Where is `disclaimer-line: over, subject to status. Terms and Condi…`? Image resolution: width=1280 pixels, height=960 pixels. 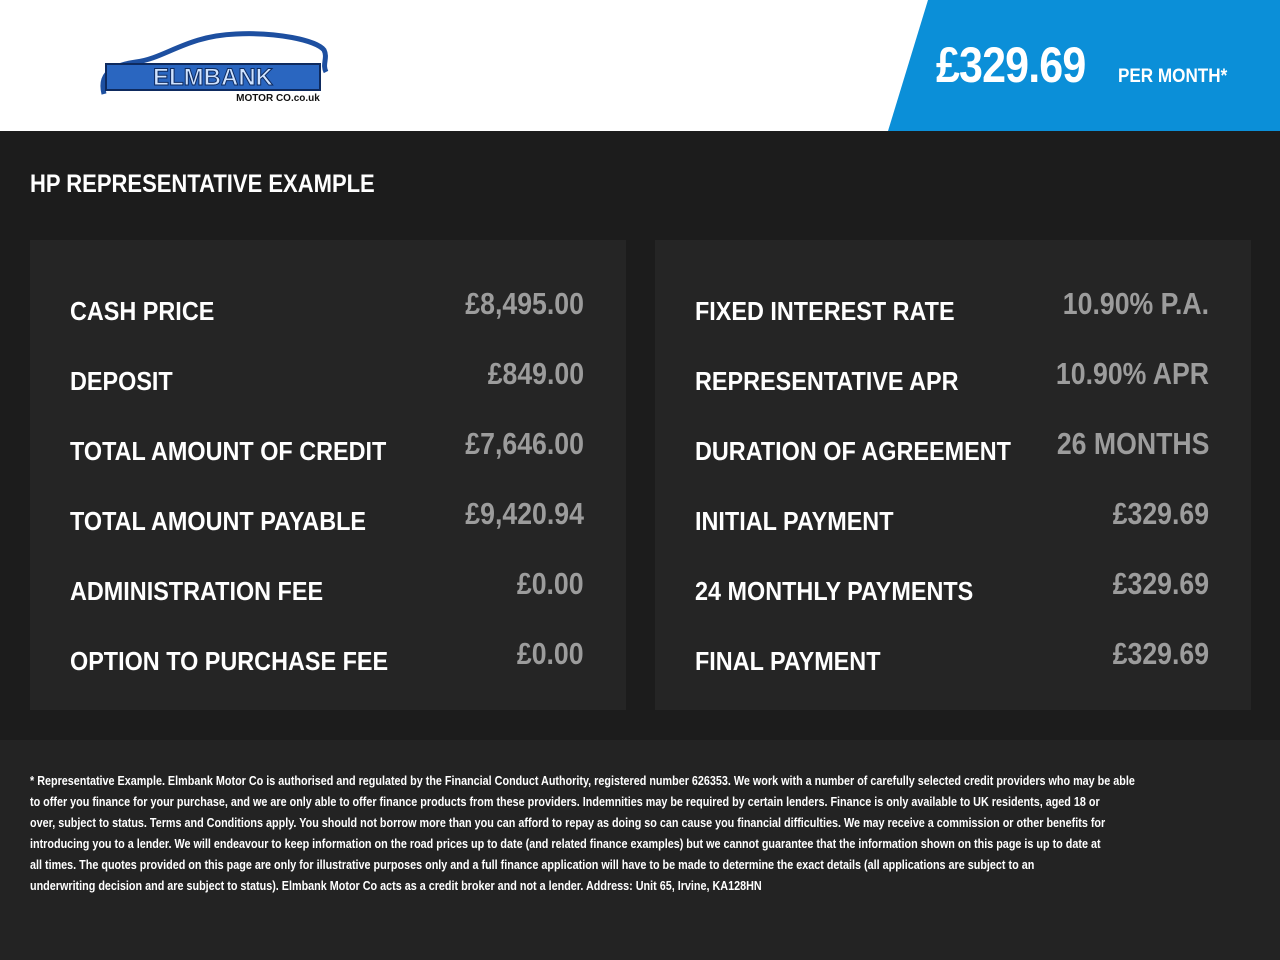 disclaimer-line: over, subject to status. Terms and Condi… is located at coordinates (568, 822).